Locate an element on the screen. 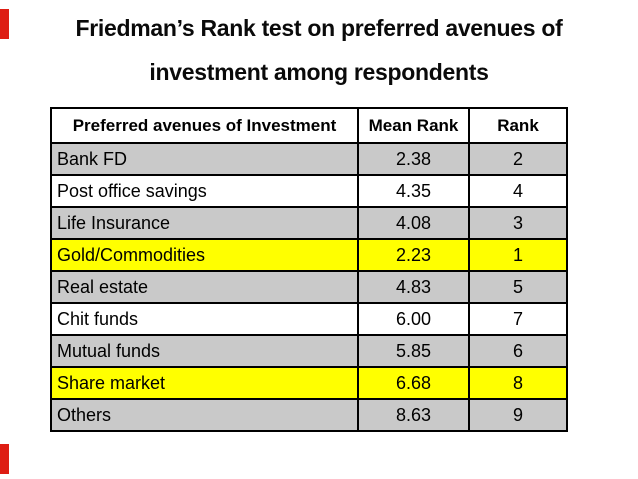  table-row: Bank FD 2.38 2 is located at coordinates (309, 159).